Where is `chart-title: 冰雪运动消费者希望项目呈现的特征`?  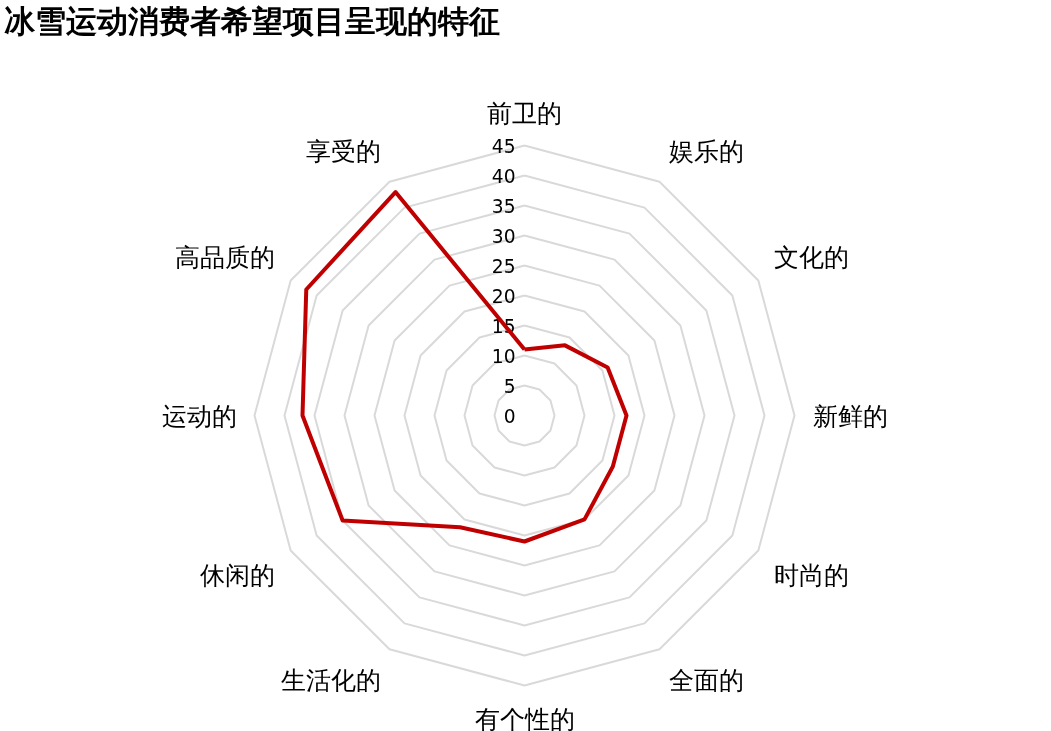 chart-title: 冰雪运动消费者希望项目呈现的特征 is located at coordinates (251, 21).